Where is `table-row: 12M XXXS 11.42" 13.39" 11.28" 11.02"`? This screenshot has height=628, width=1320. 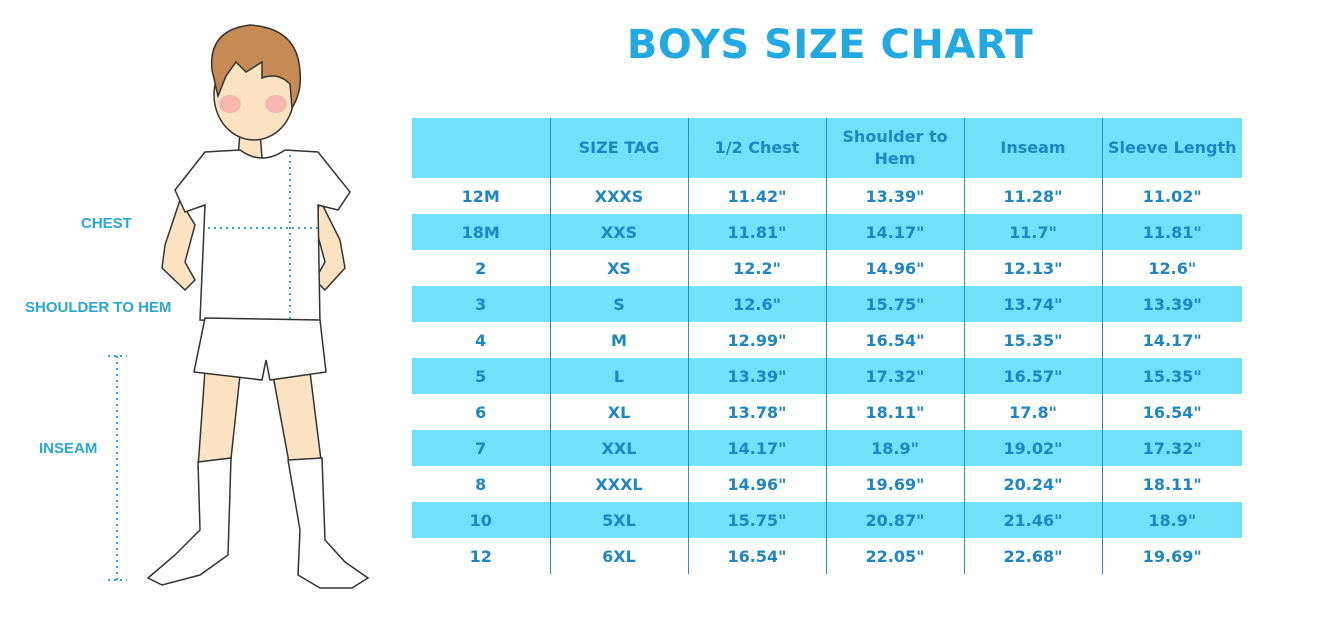
table-row: 12M XXXS 11.42" 13.39" 11.28" 11.02" is located at coordinates (827, 196).